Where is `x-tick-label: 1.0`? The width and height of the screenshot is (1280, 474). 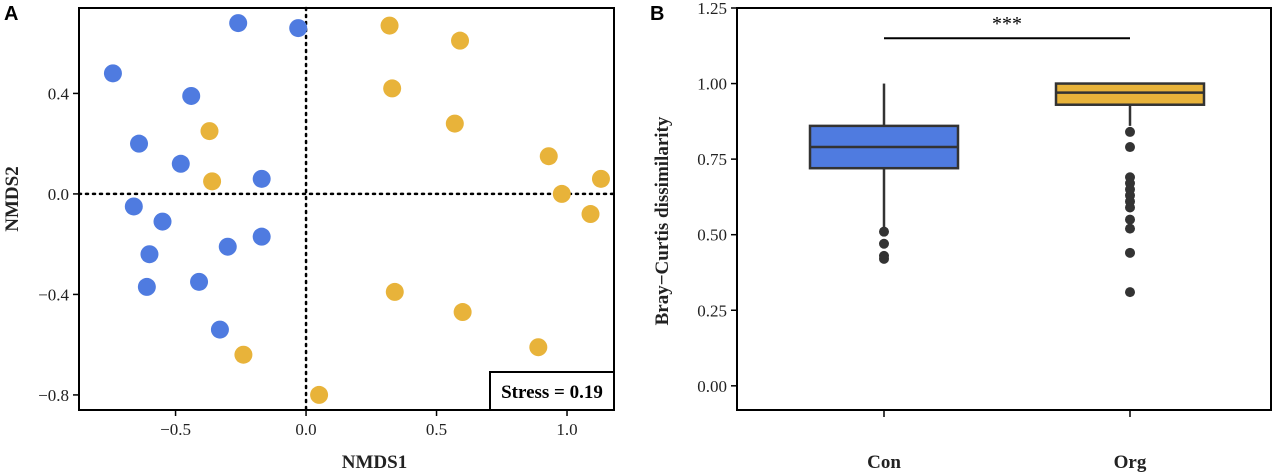 x-tick-label: 1.0 is located at coordinates (566, 429).